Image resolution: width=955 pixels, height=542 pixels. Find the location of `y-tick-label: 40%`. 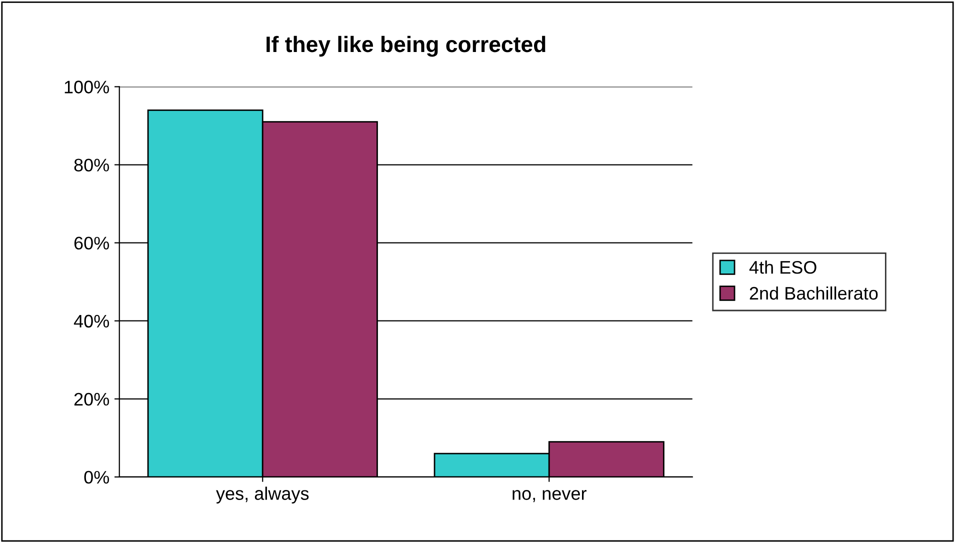

y-tick-label: 40% is located at coordinates (92, 321).